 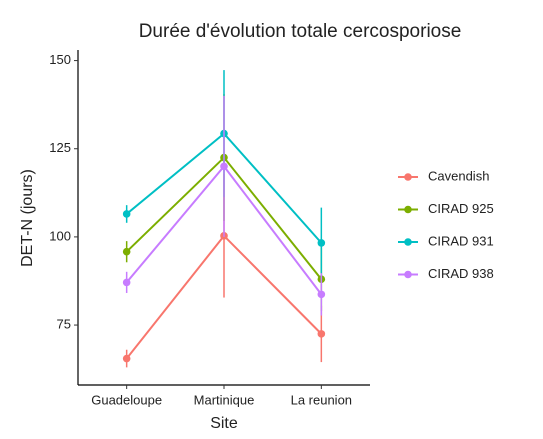 I want to click on y-axis-label: DET-N (jours), so click(x=27, y=218).